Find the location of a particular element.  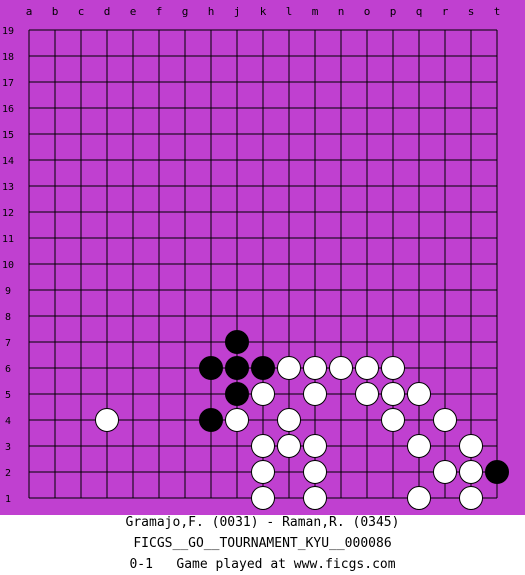

white-stone-l4 is located at coordinates (289, 420).